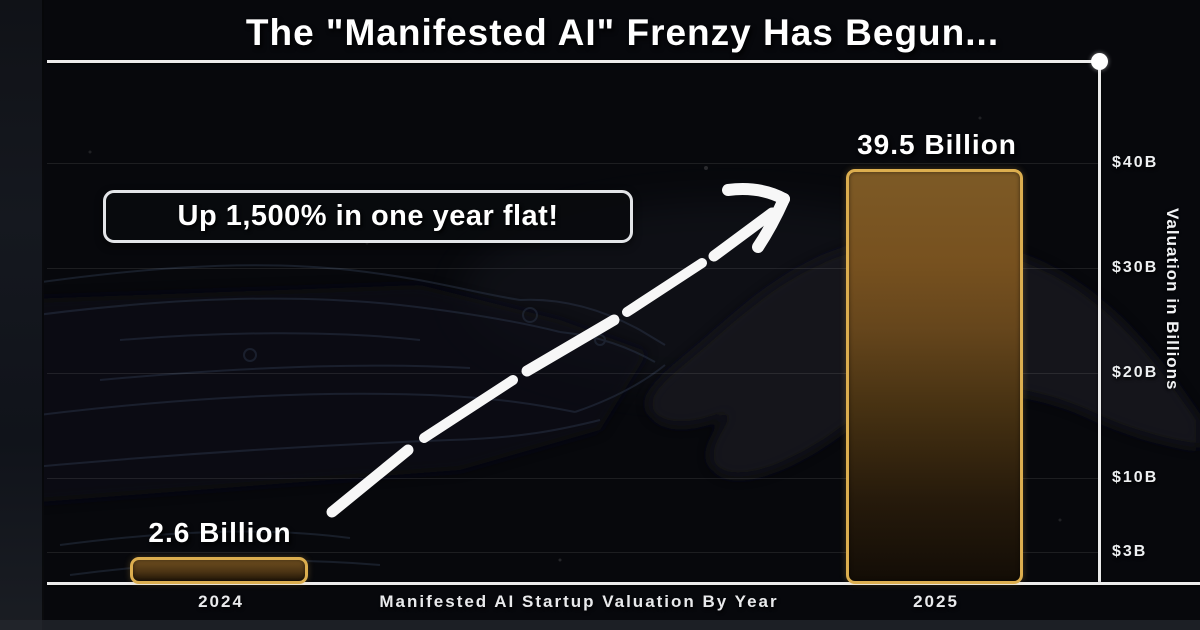 This screenshot has width=1200, height=630. I want to click on bar-2025, so click(934, 376).